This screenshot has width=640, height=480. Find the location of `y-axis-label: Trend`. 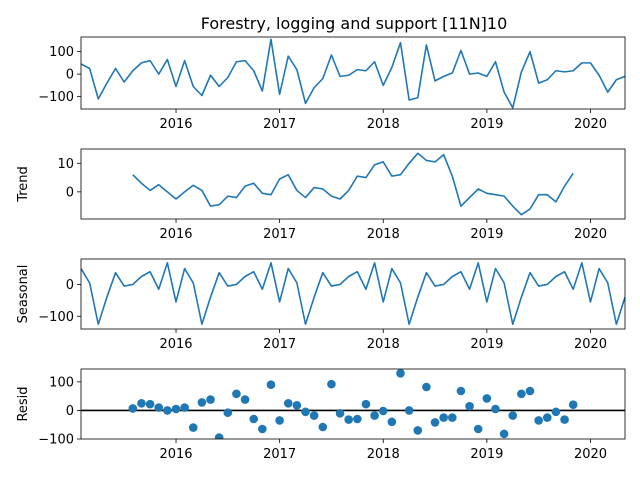

y-axis-label: Trend is located at coordinates (23, 184).